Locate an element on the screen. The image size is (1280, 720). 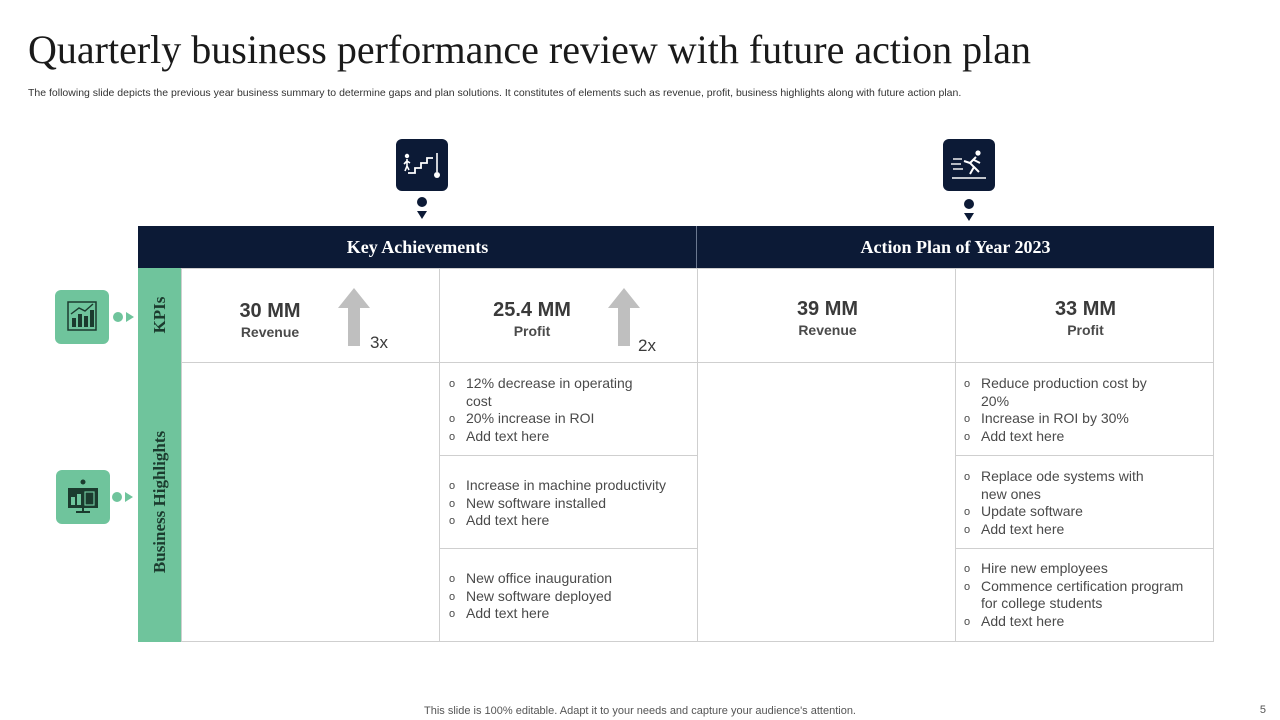
kpi-cell: 30 MM Revenue 3x is located at coordinates (310, 315).